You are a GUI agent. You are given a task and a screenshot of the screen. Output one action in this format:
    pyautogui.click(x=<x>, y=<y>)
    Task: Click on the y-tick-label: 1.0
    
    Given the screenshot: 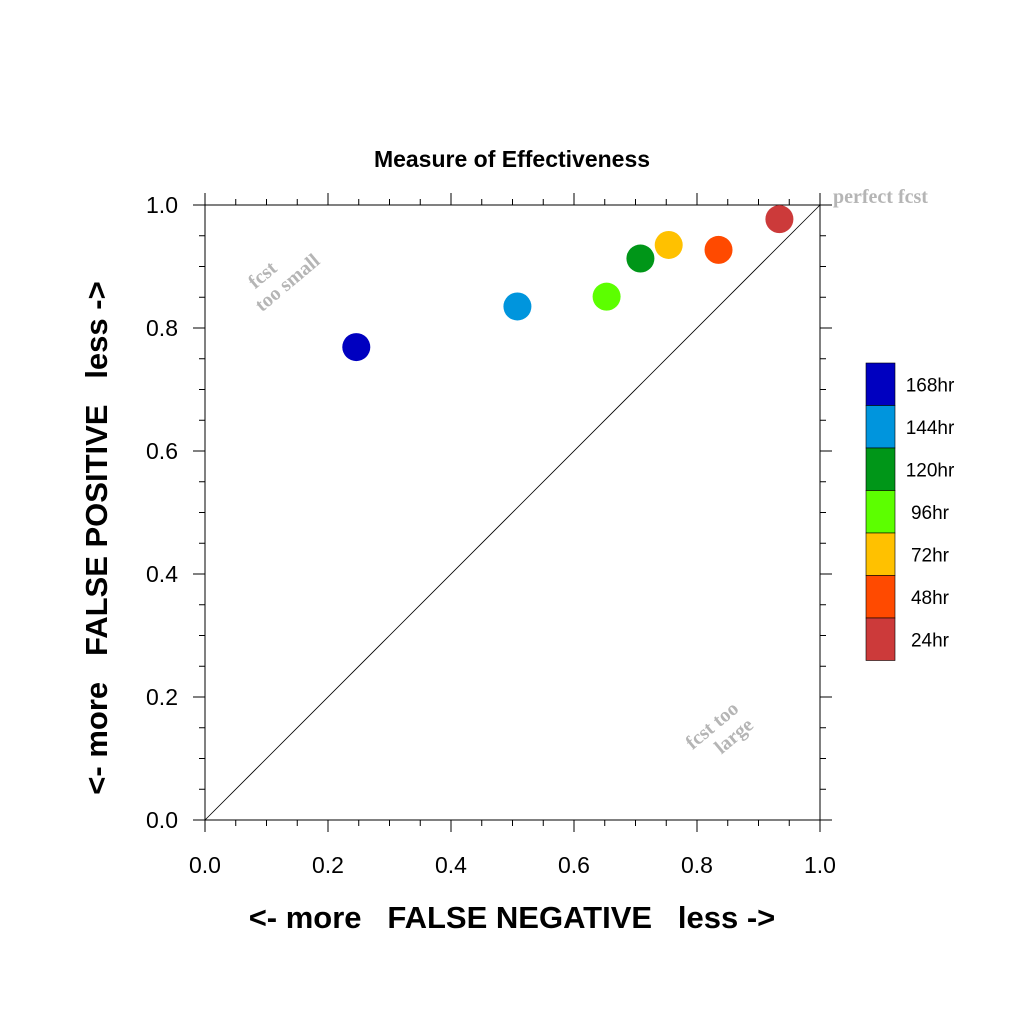 What is the action you would take?
    pyautogui.click(x=162, y=205)
    